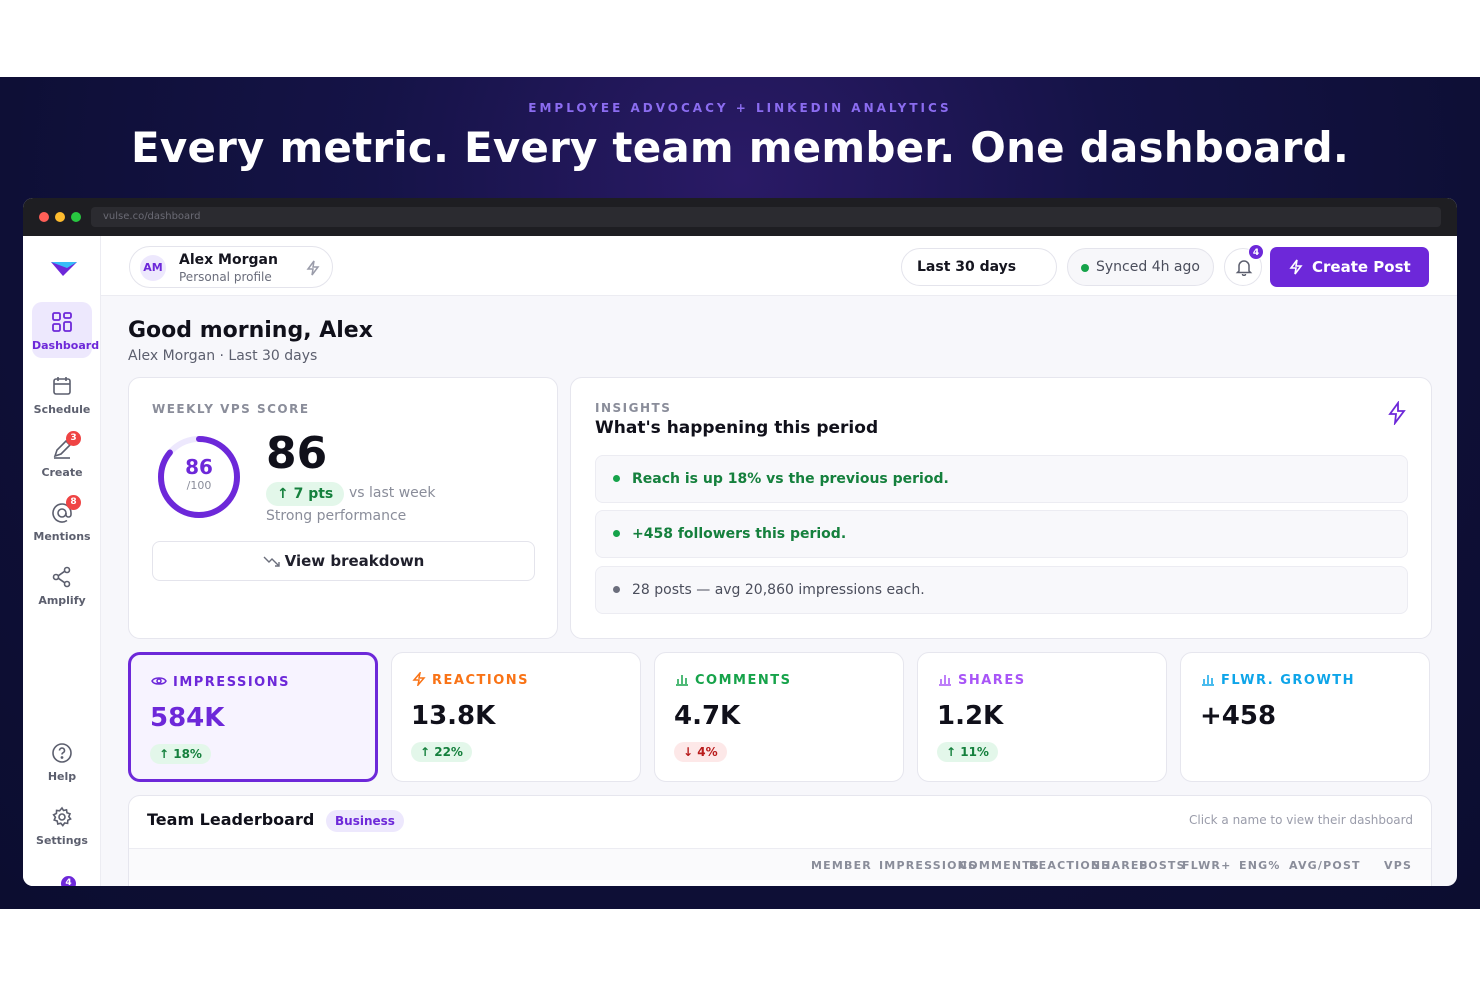 This screenshot has width=1480, height=987. What do you see at coordinates (1244, 268) in the screenshot?
I see `bell-icon` at bounding box center [1244, 268].